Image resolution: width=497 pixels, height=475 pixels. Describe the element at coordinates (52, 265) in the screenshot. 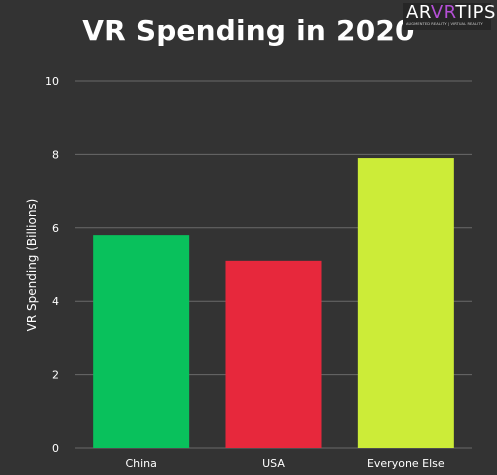

I see `y-tick-labels: 0 2 4 6 8 10` at that location.